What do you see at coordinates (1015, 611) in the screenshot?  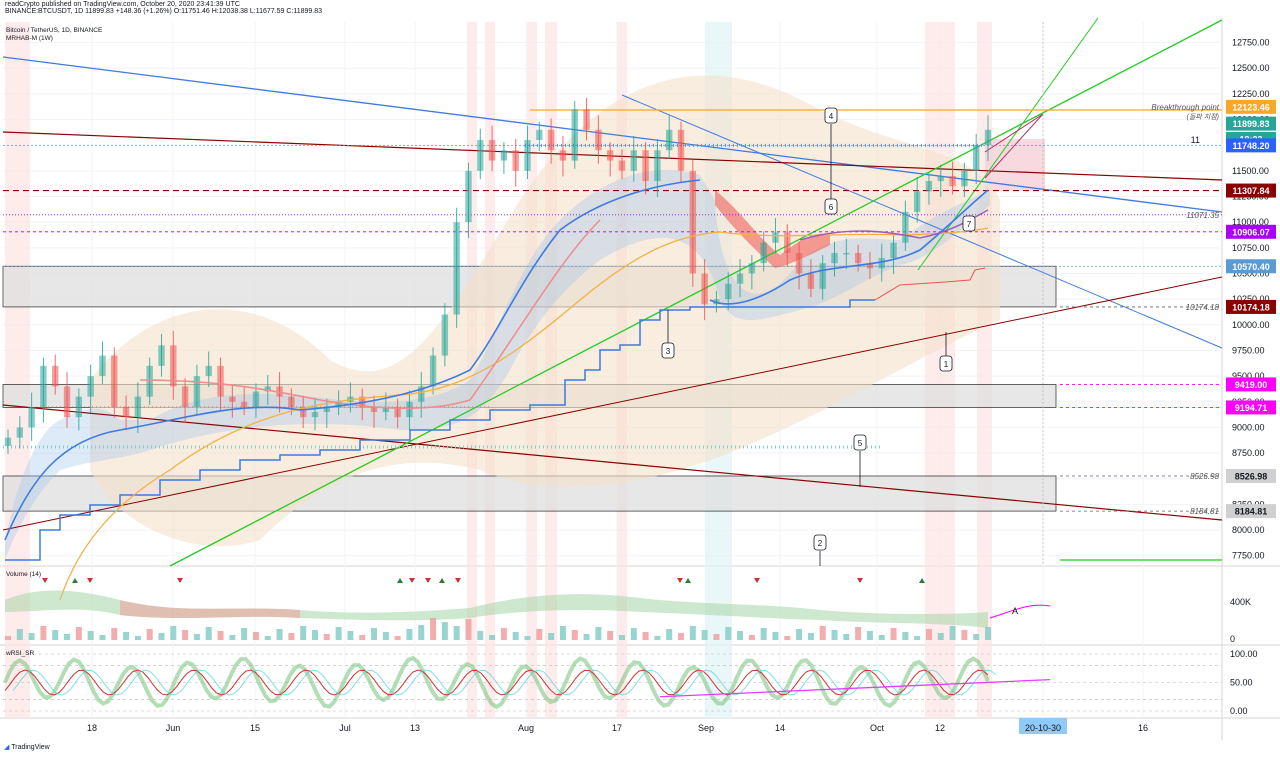 I see `volume-annotation: A` at bounding box center [1015, 611].